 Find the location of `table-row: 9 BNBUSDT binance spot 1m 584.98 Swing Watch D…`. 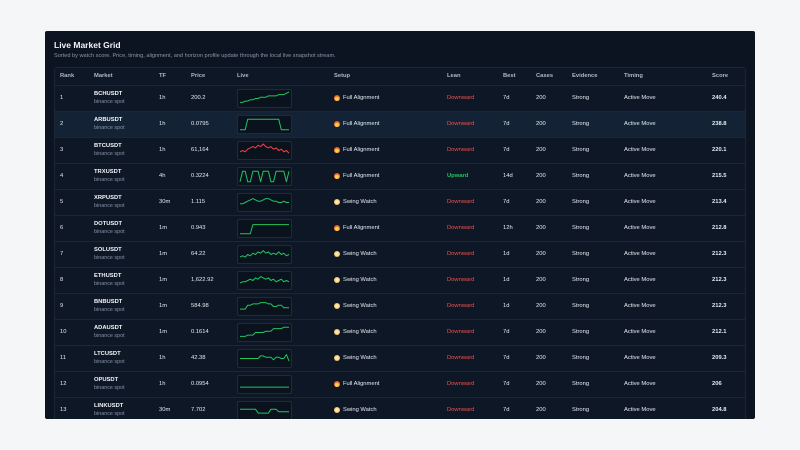

table-row: 9 BNBUSDT binance spot 1m 584.98 Swing Watch D… is located at coordinates (400, 306).